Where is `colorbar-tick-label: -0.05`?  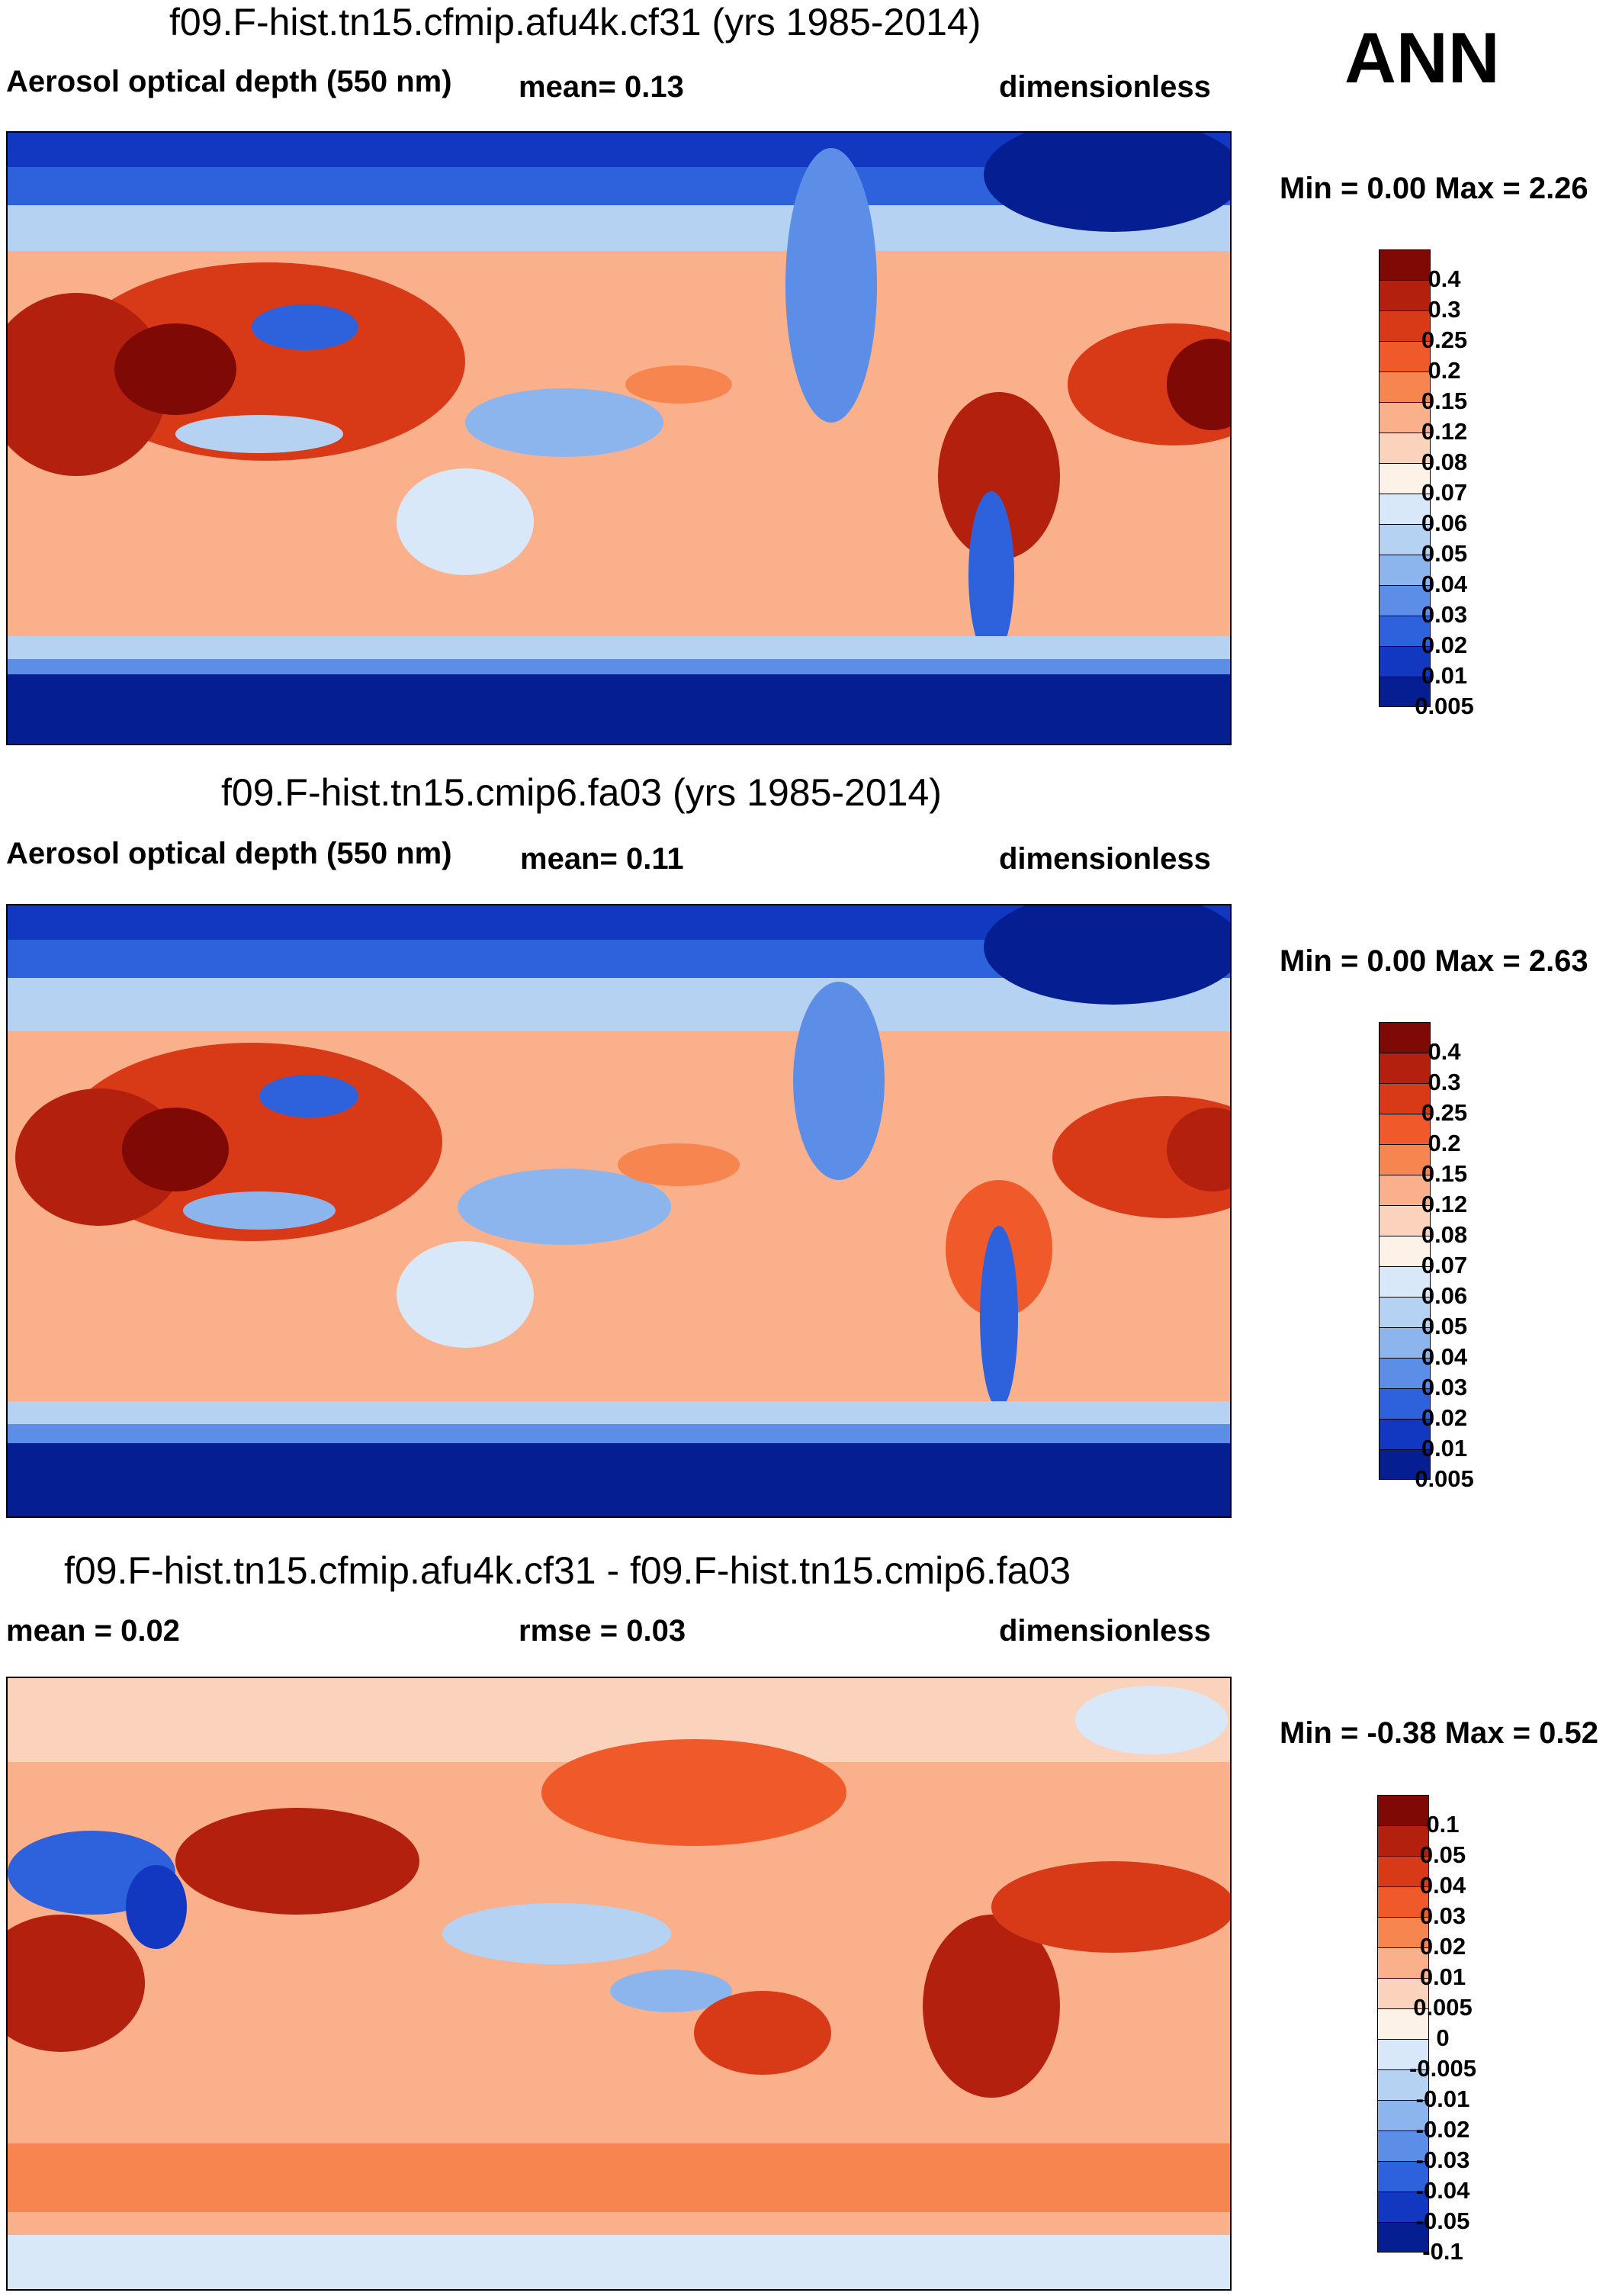 colorbar-tick-label: -0.05 is located at coordinates (1443, 2221).